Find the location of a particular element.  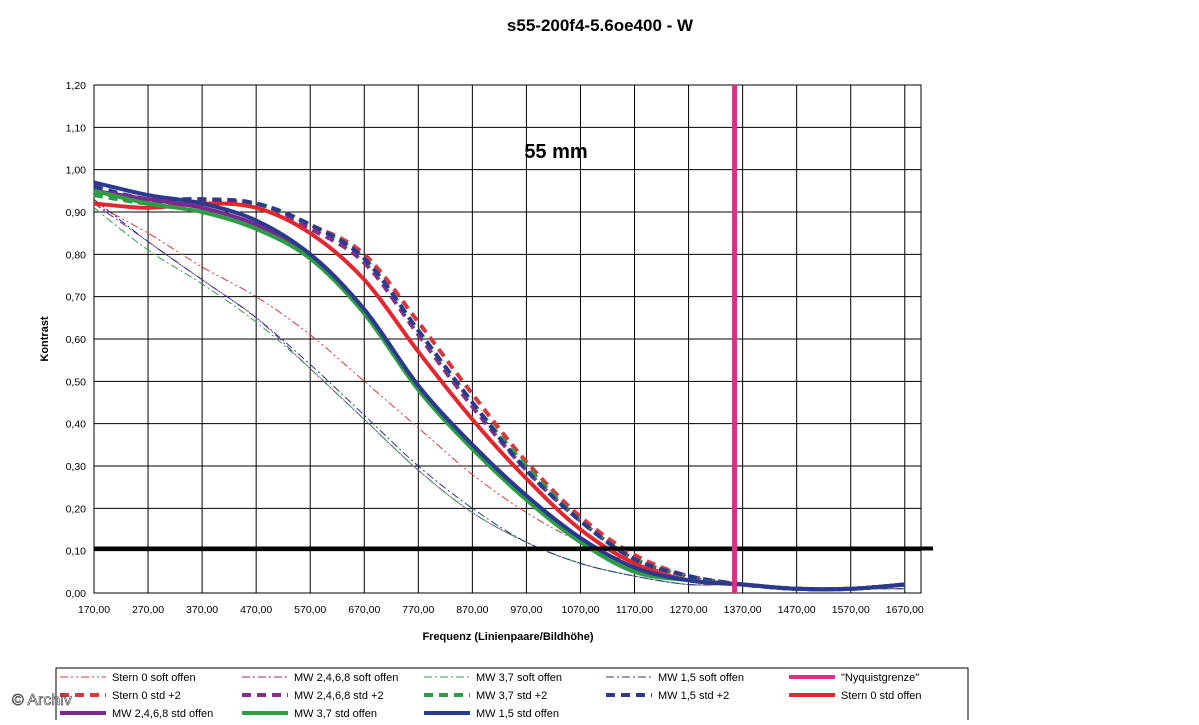

legend-label: MW 3,7 std +2 is located at coordinates (511, 696).